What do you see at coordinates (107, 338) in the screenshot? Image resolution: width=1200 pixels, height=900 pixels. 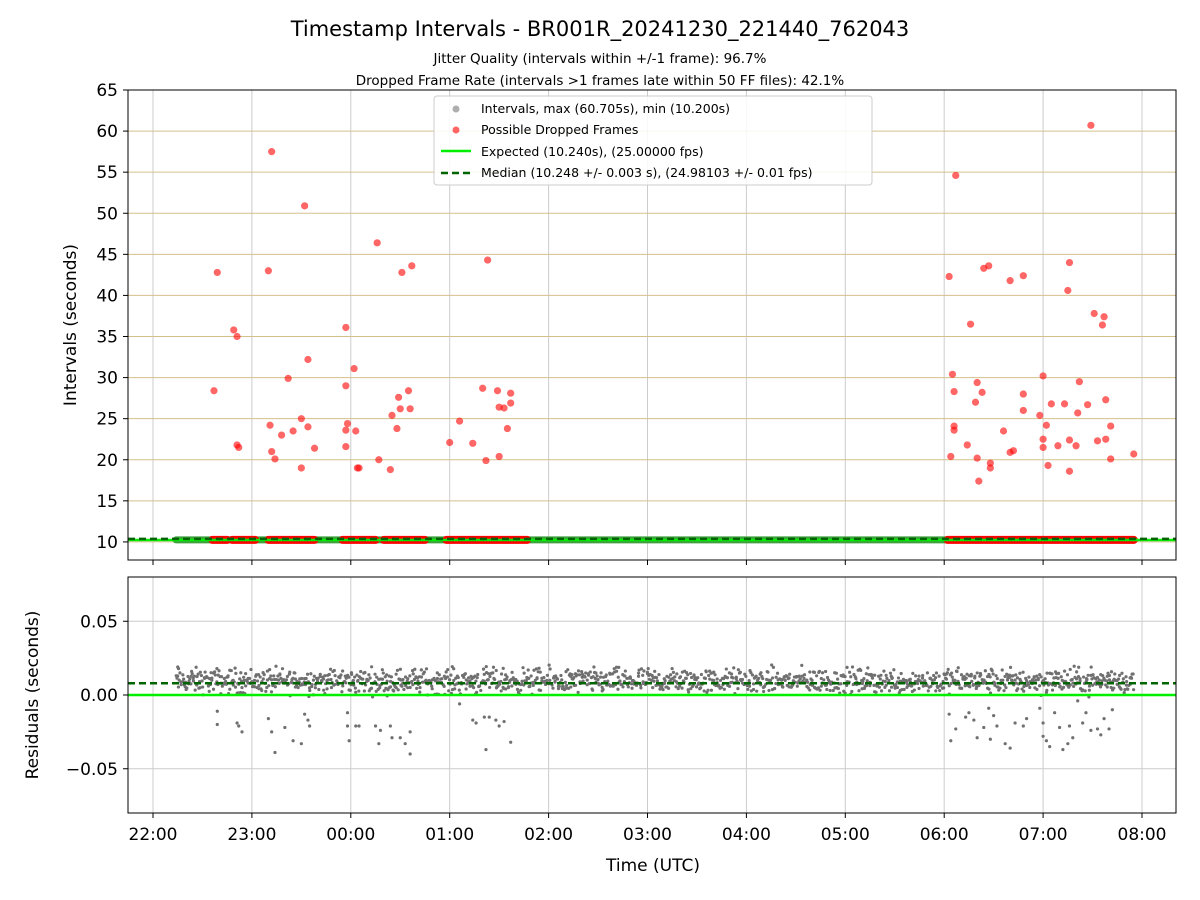 I see `top-y-tick-label: 35` at bounding box center [107, 338].